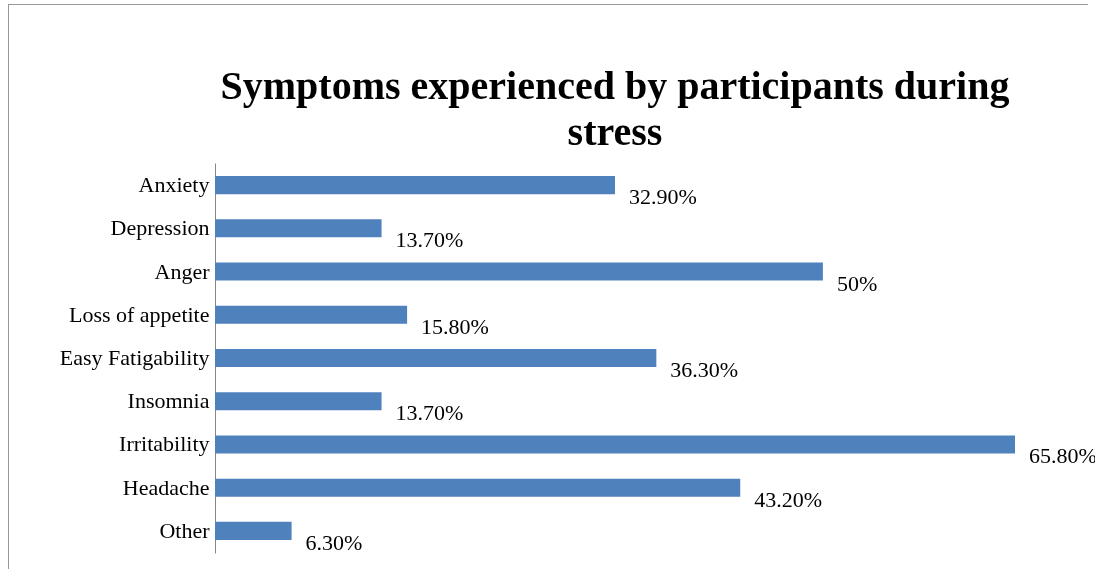  What do you see at coordinates (185, 530) in the screenshot?
I see `y-tick-label: Other` at bounding box center [185, 530].